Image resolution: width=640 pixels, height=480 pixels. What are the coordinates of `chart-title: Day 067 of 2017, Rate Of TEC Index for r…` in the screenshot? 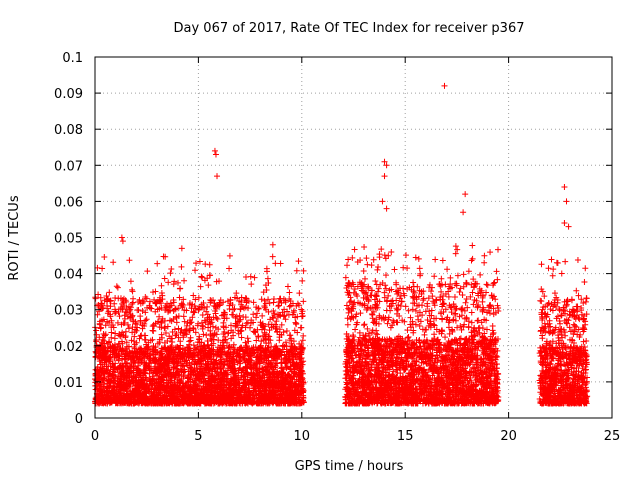 It's located at (349, 28).